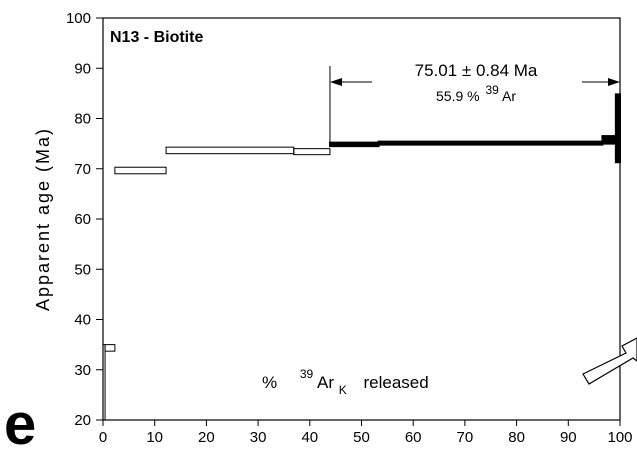 Image resolution: width=637 pixels, height=457 pixels. I want to click on y-tick-label: 90, so click(82, 68).